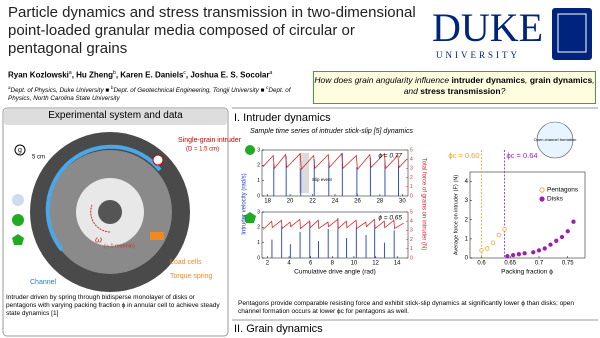 The width and height of the screenshot is (600, 338). Describe the element at coordinates (290, 202) in the screenshot. I see `x-tick-label: 20` at that location.